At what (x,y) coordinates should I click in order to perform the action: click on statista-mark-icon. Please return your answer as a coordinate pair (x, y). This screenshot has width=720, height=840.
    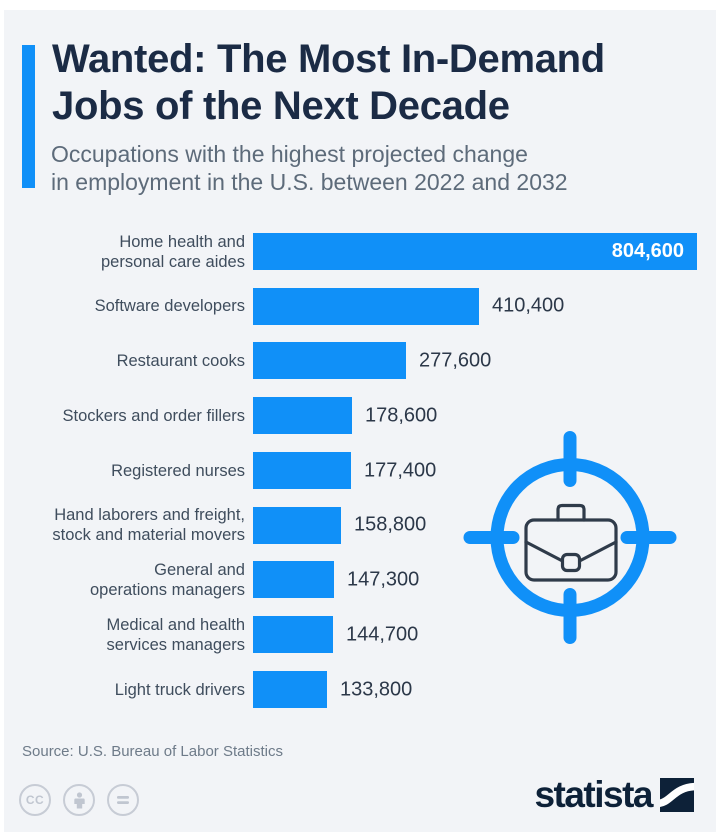
    Looking at the image, I should click on (677, 795).